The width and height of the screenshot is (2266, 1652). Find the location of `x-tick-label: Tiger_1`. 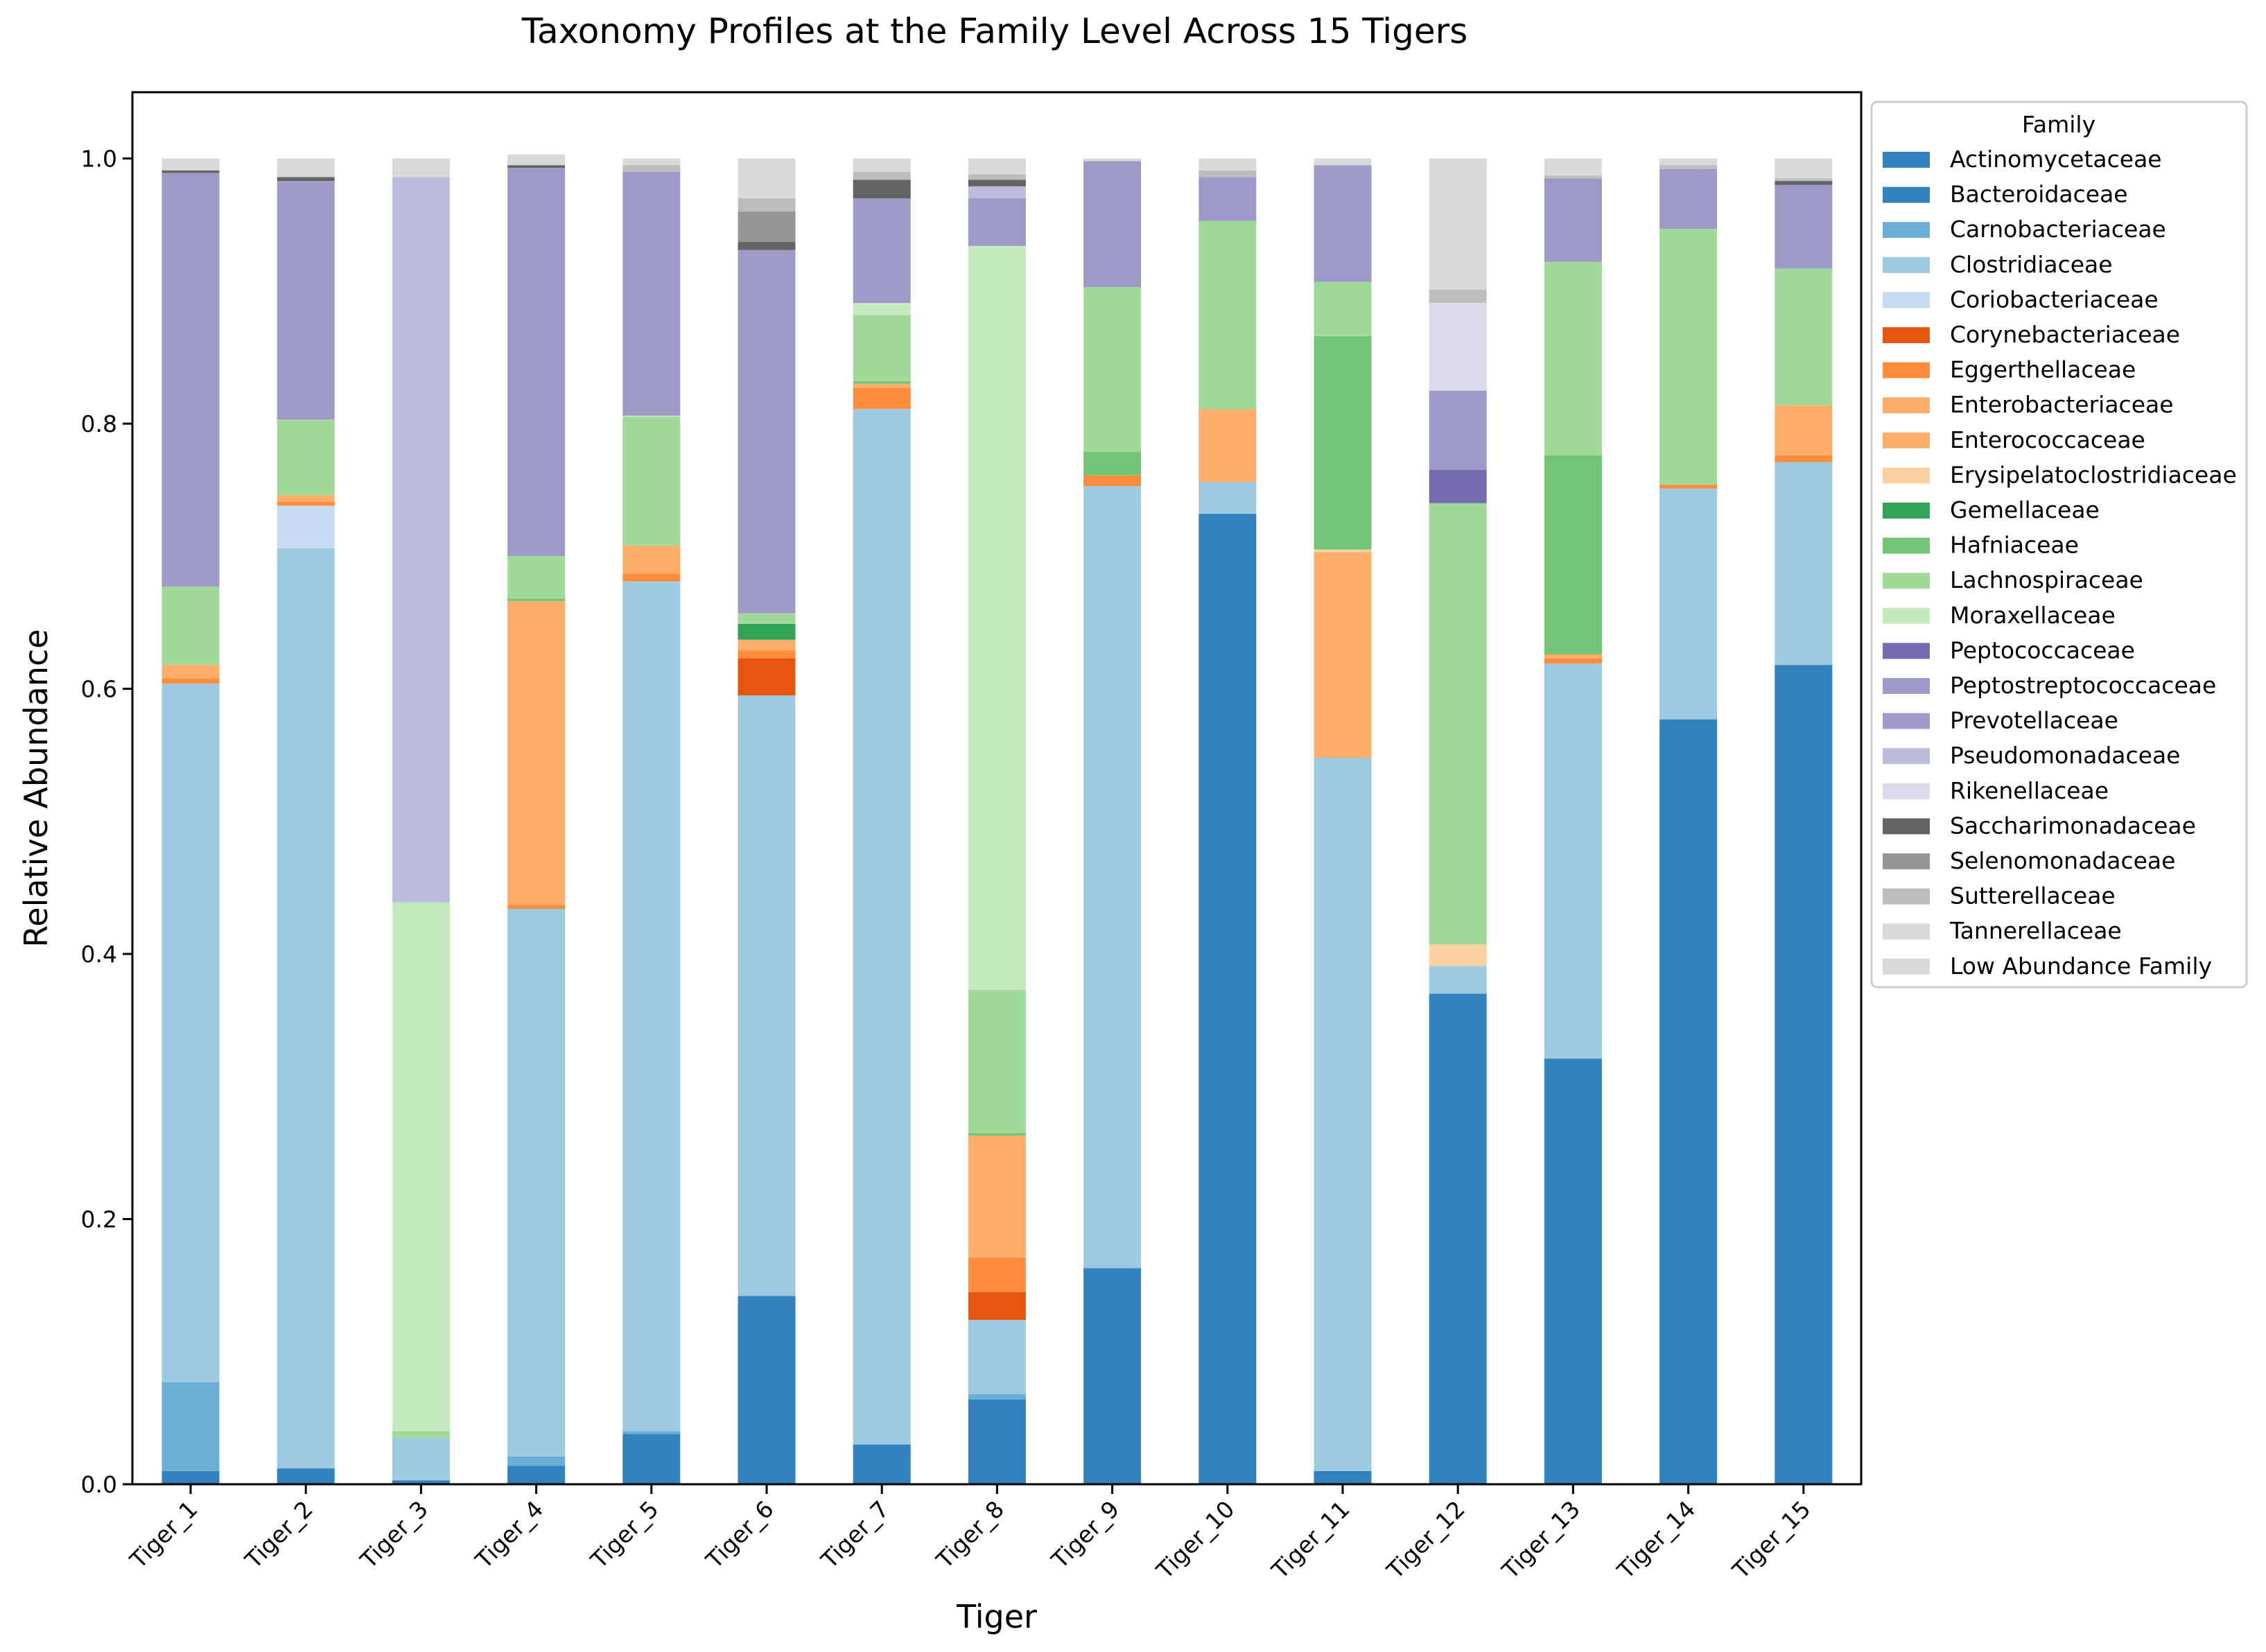

x-tick-label: Tiger_1 is located at coordinates (163, 1534).